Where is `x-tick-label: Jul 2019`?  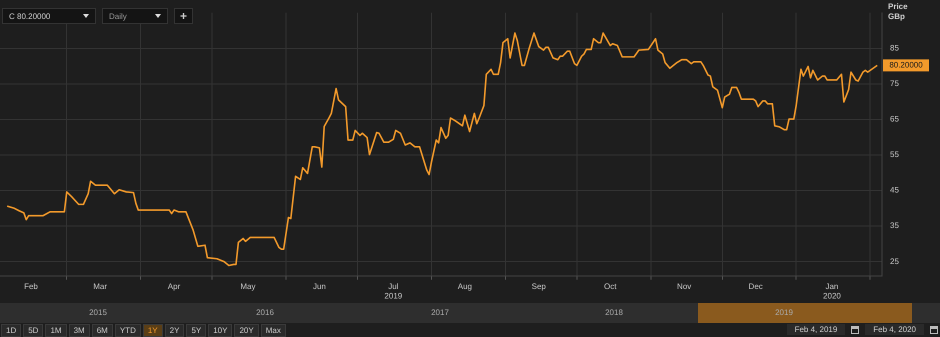
x-tick-label: Jul 2019 is located at coordinates (393, 291).